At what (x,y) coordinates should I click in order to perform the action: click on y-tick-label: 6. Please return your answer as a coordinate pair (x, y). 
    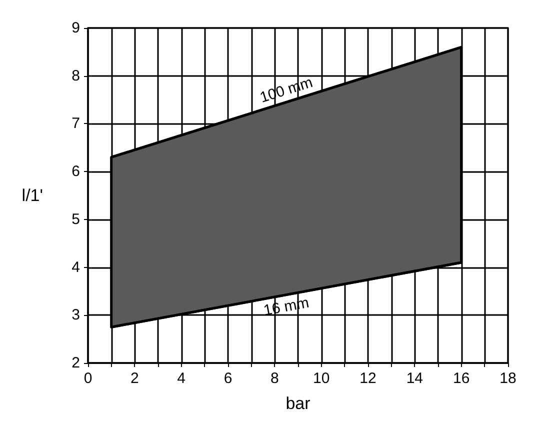
    Looking at the image, I should click on (76, 171).